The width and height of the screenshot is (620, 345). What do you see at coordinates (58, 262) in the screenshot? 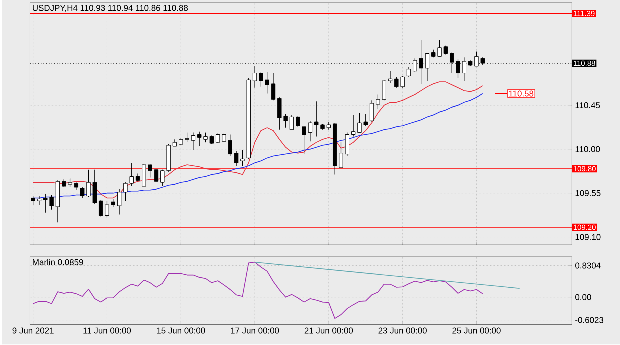
I see `chart-title: Marlin 0.0859` at bounding box center [58, 262].